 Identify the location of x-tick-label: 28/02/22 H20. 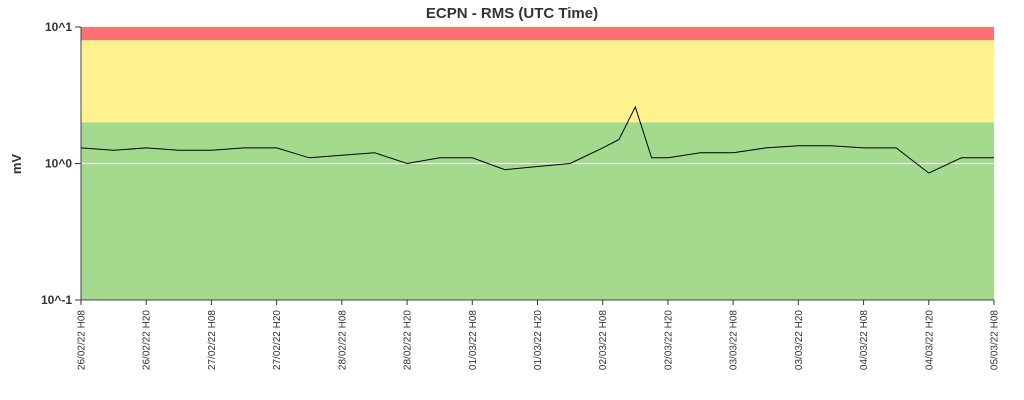
(408, 340).